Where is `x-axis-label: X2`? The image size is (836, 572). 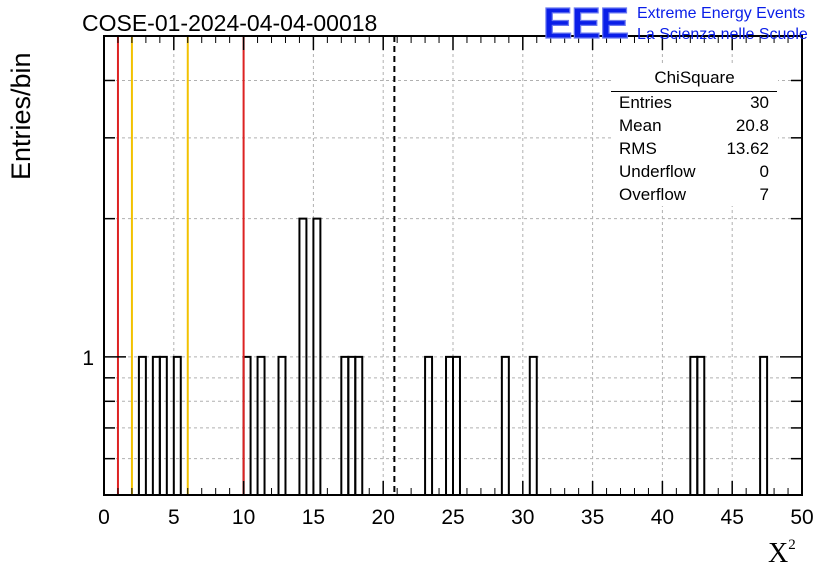
x-axis-label: X2 is located at coordinates (782, 553).